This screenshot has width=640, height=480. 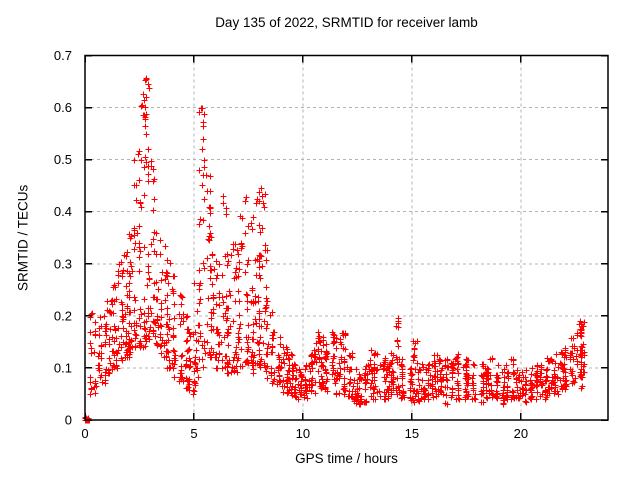 I want to click on y-tick-label: 0.1, so click(x=63, y=367).